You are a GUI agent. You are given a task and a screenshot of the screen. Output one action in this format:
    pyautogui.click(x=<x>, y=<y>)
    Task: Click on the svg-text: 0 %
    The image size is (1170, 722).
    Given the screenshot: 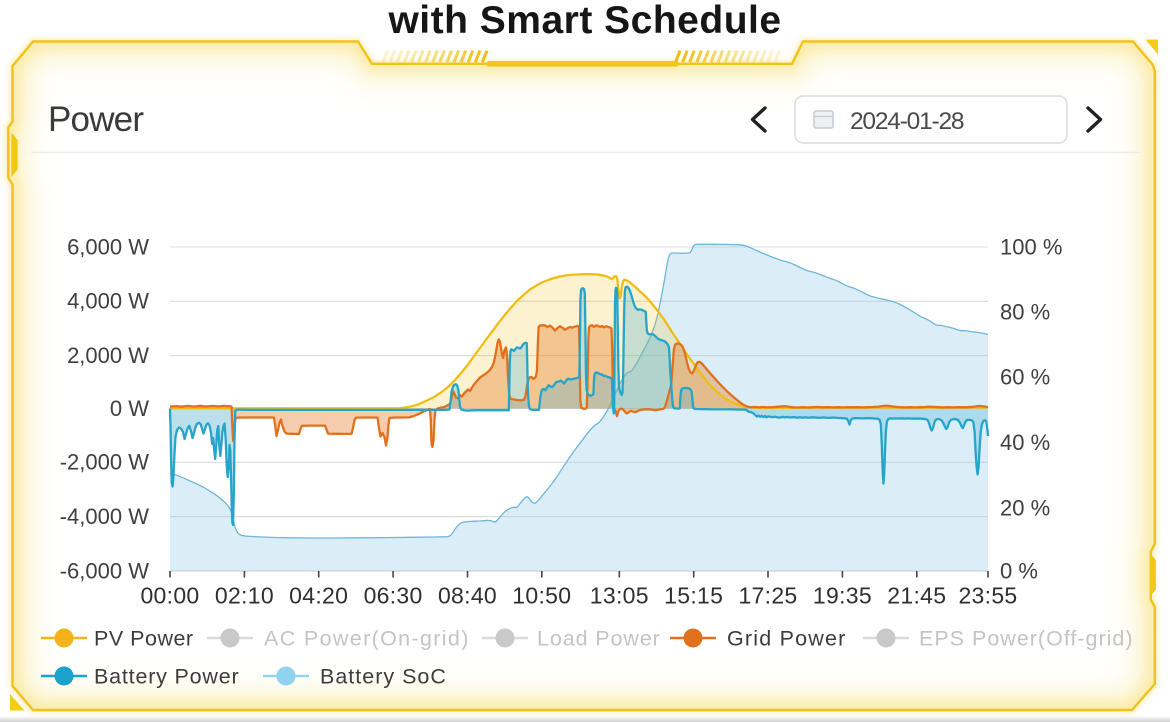 What is the action you would take?
    pyautogui.click(x=1019, y=570)
    